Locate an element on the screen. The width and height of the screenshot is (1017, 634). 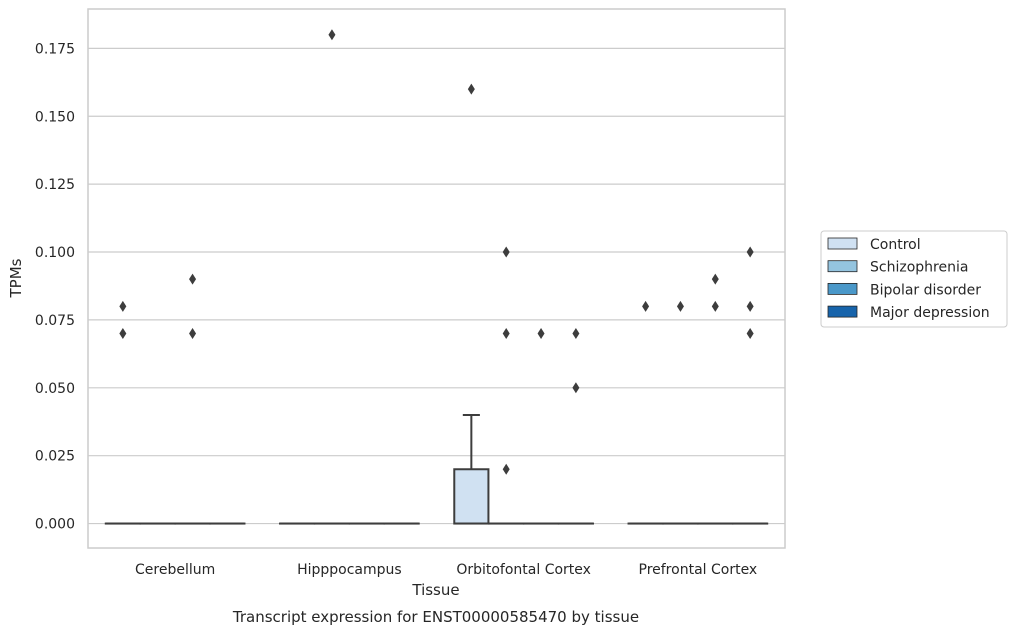
y-axis-ticks: 0.000 0.025 0.050 0.075 0.100 0.125 0.150 0.175 is located at coordinates (55, 286).